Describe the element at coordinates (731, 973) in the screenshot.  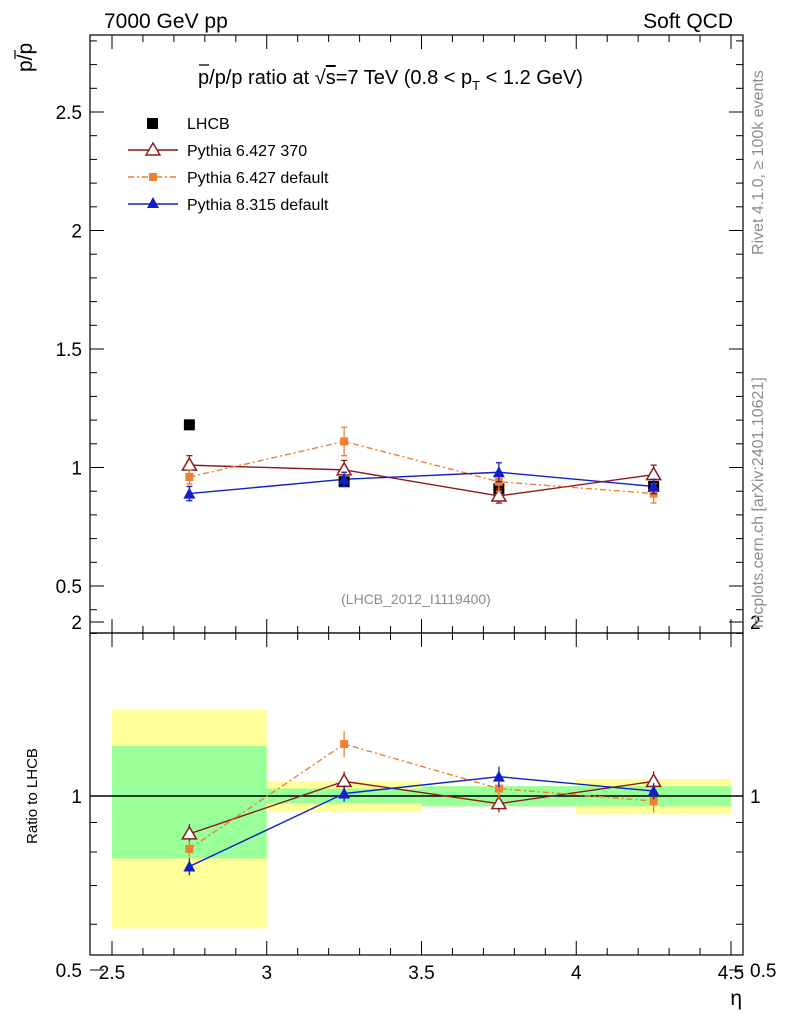
I see `x-tick-label: 4.5` at that location.